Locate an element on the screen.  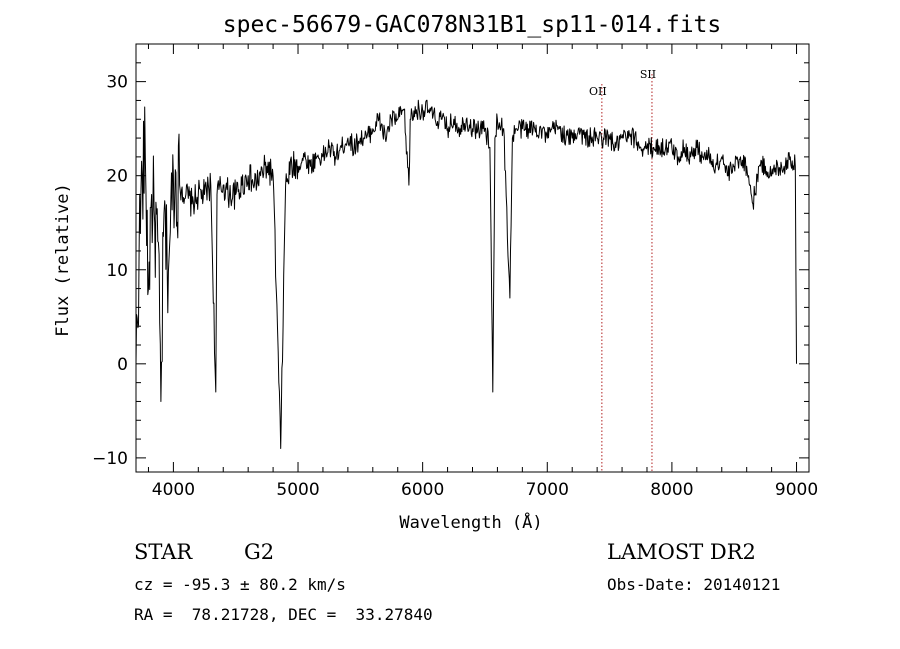
y-tick-label: 10 is located at coordinates (117, 271).